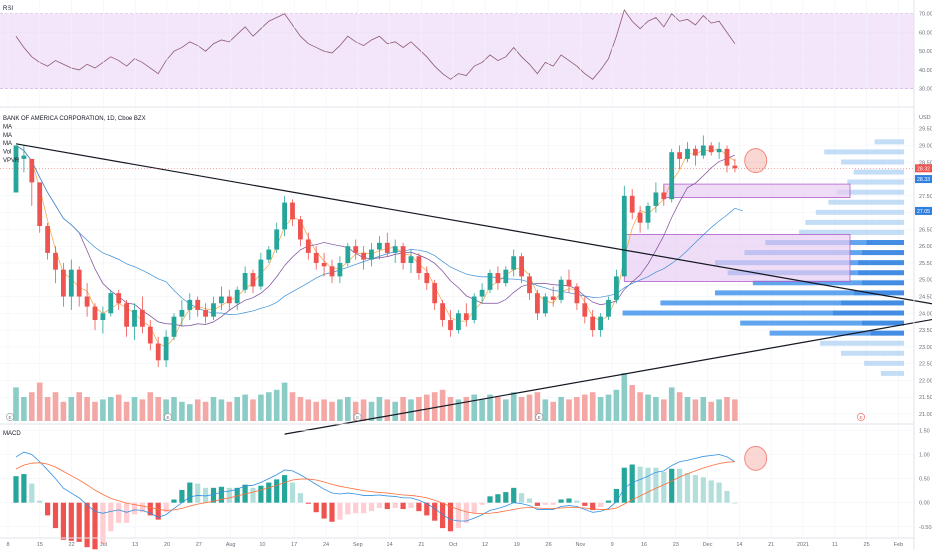 This screenshot has width=932, height=555. What do you see at coordinates (135, 545) in the screenshot?
I see `time-axis-label: 13` at bounding box center [135, 545].